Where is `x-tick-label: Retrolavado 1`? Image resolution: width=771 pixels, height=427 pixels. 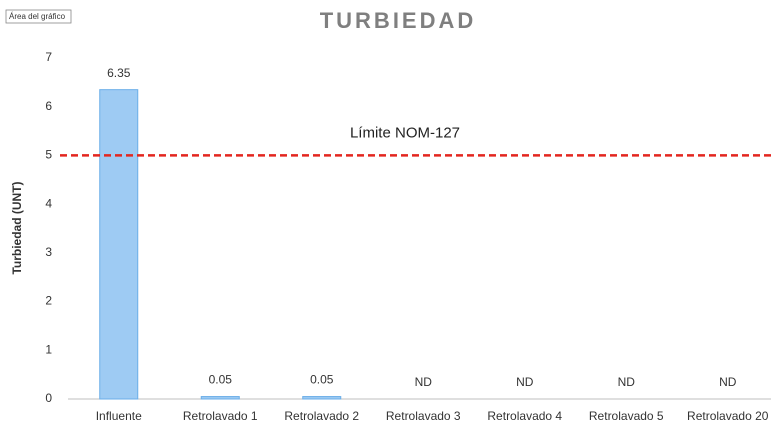
x-tick-label: Retrolavado 1 is located at coordinates (220, 416).